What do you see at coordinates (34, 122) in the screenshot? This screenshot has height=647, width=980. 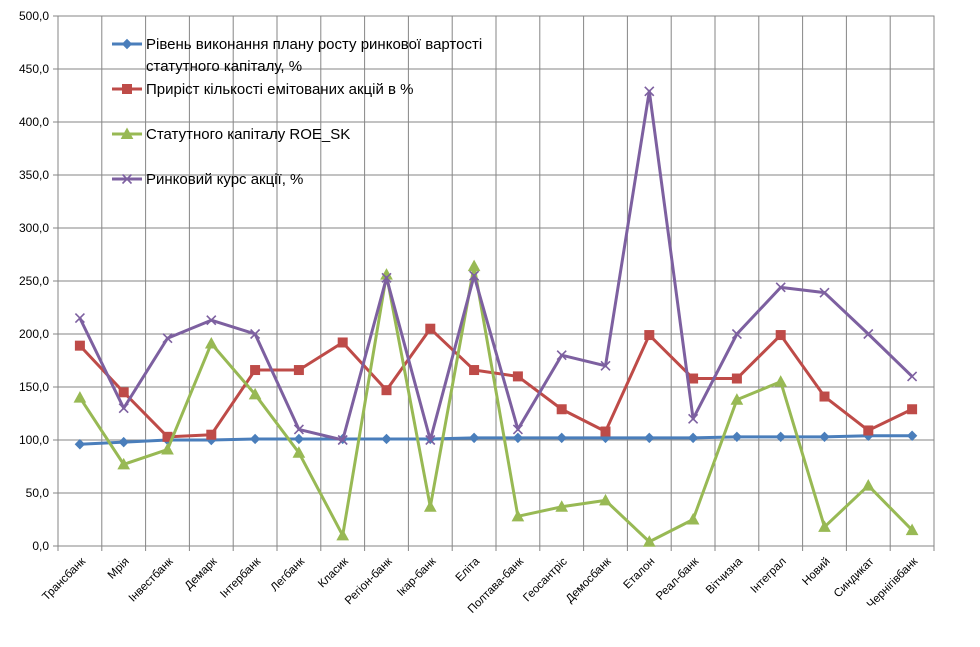 I see `y-tick-label: 400,0` at bounding box center [34, 122].